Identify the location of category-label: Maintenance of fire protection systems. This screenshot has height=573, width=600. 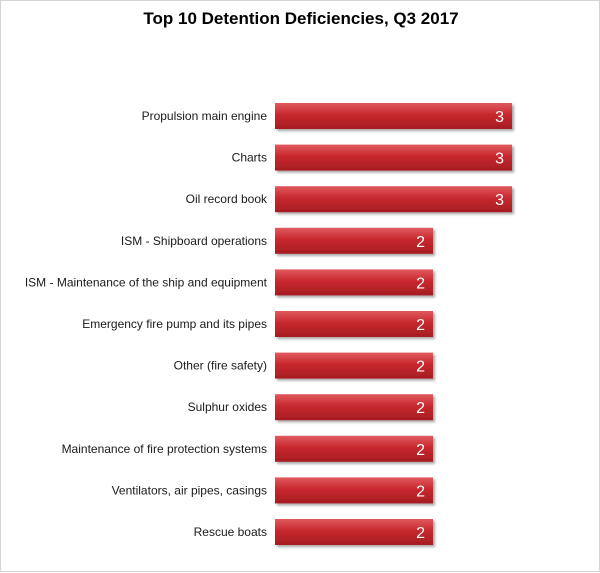
(164, 449).